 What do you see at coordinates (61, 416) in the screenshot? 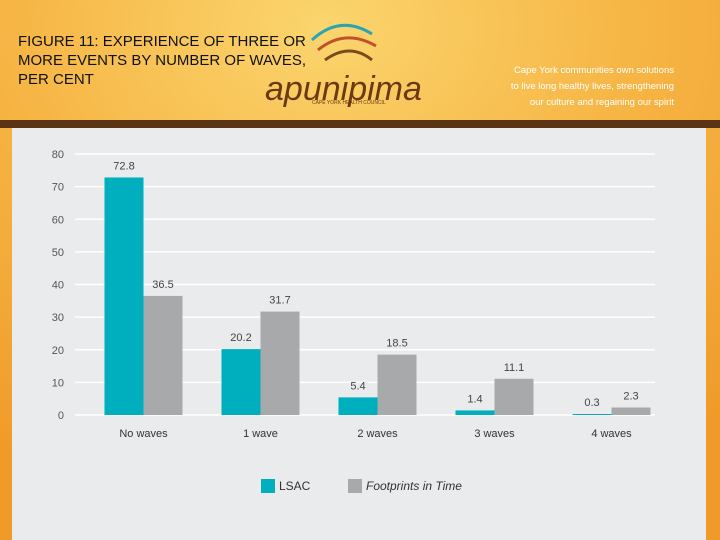
I see `y-tick-label: 0` at bounding box center [61, 416].